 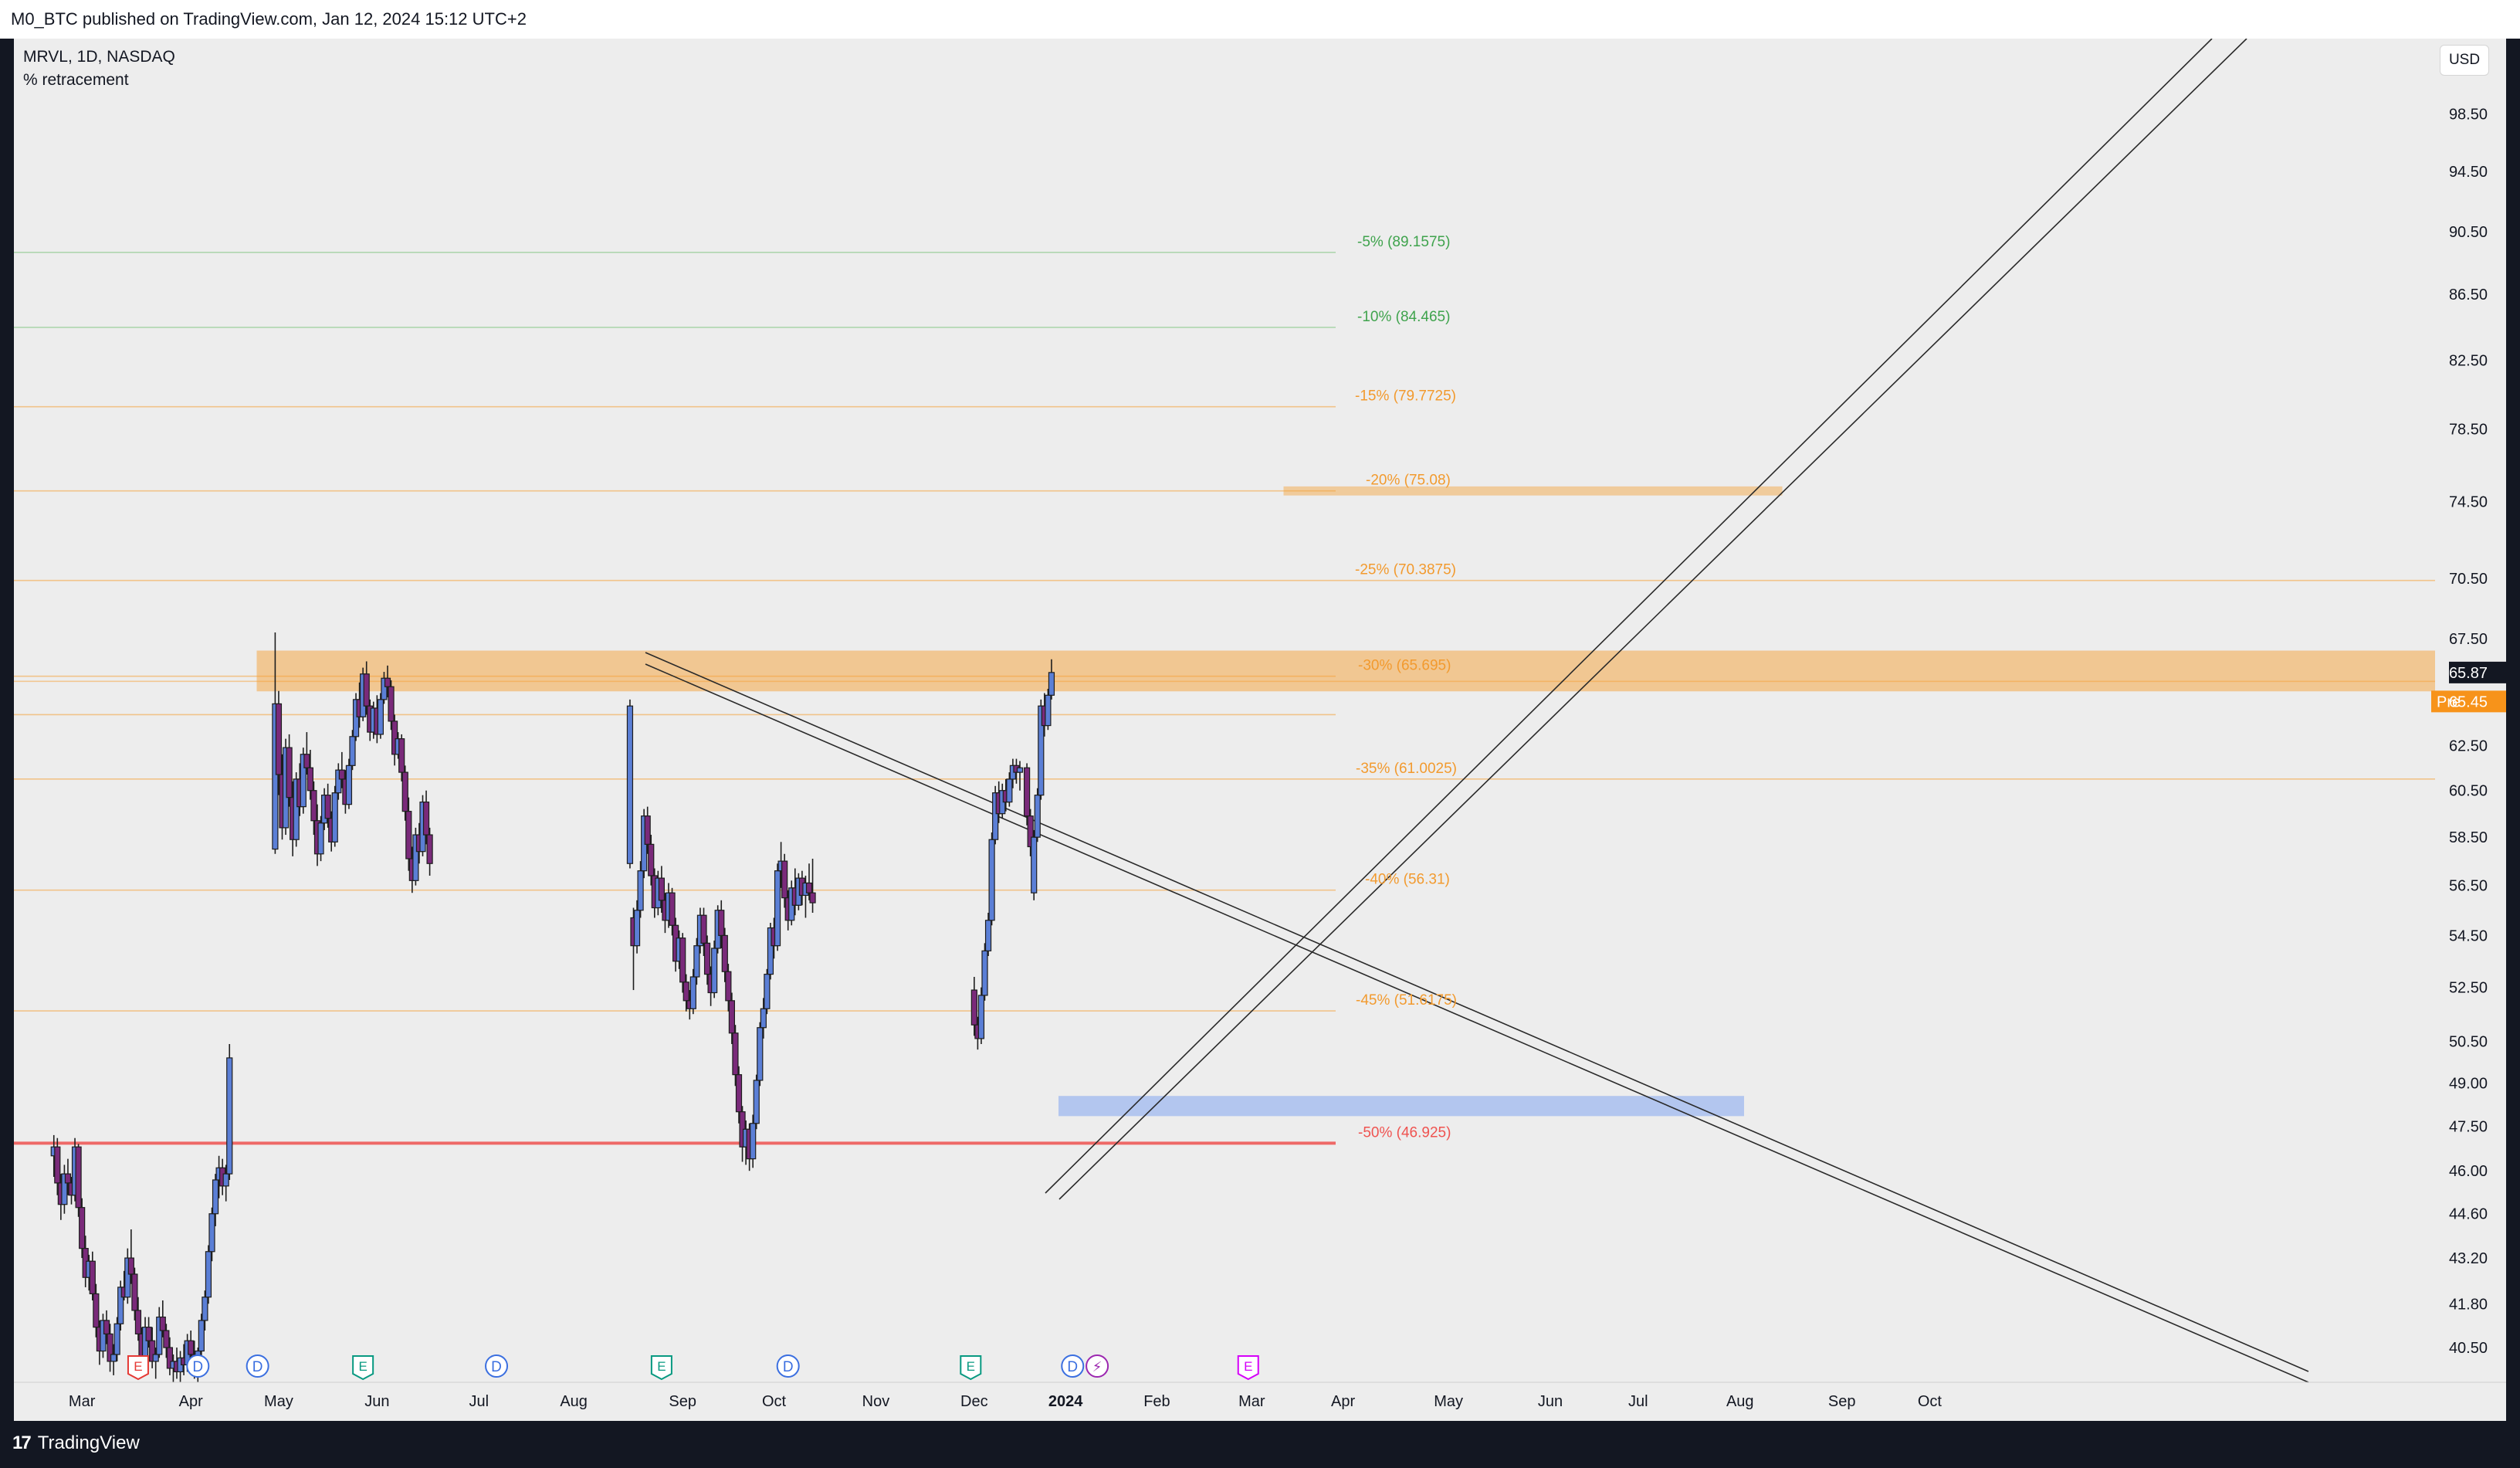 I want to click on price-tick: 90.50, so click(x=2469, y=233).